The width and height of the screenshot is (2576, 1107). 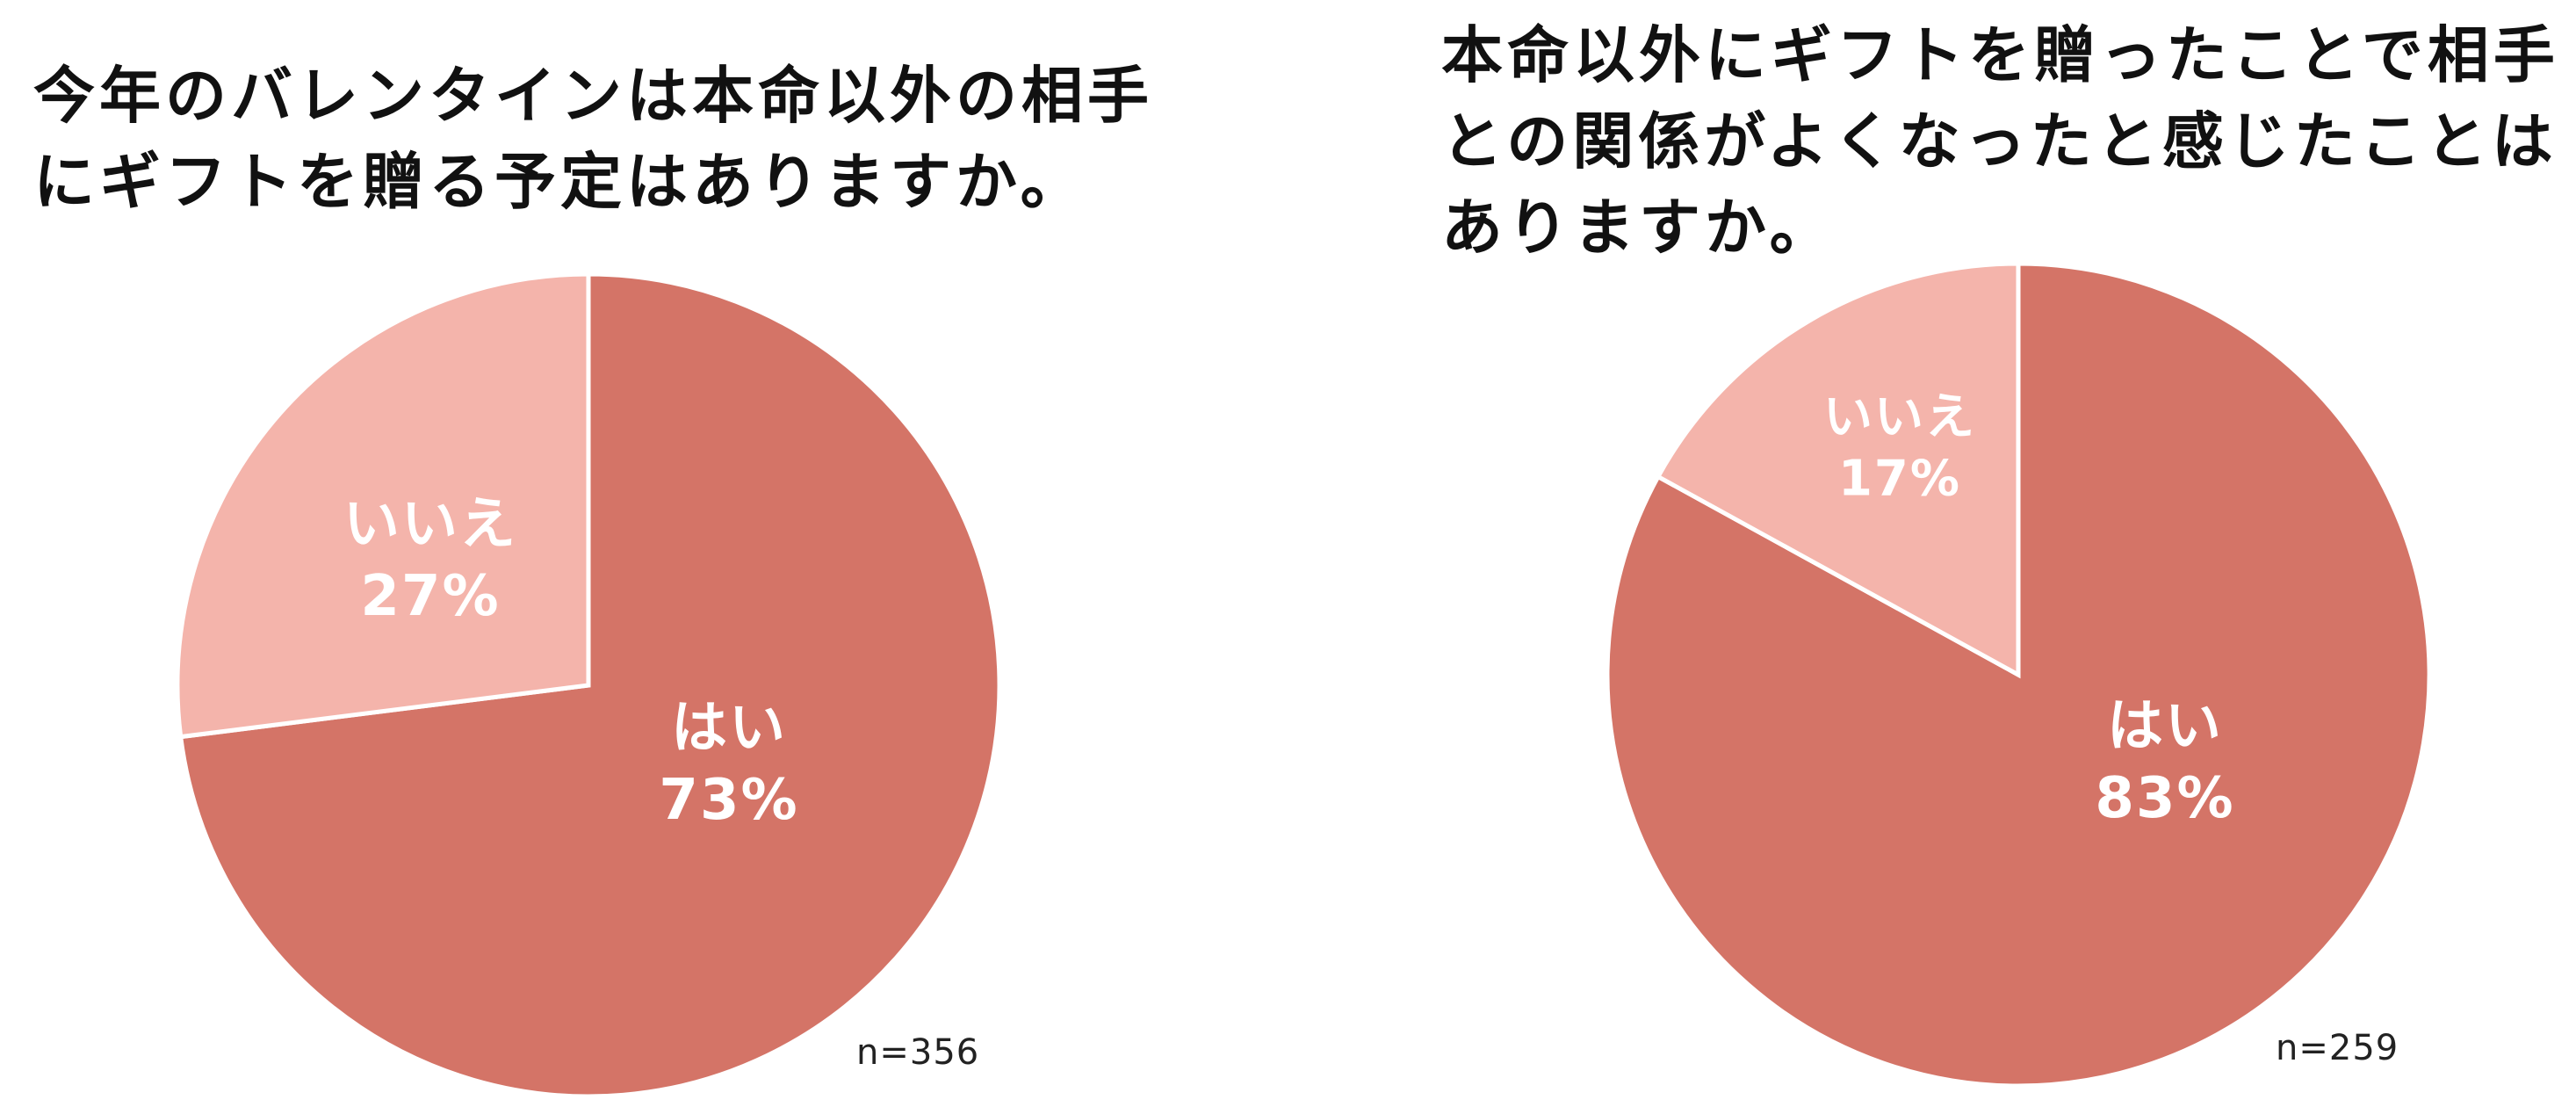 What do you see at coordinates (593, 139) in the screenshot?
I see `chart-title: 今年のバレンタインは本命以外の相手 にギフトを贈る予定はありますか。` at bounding box center [593, 139].